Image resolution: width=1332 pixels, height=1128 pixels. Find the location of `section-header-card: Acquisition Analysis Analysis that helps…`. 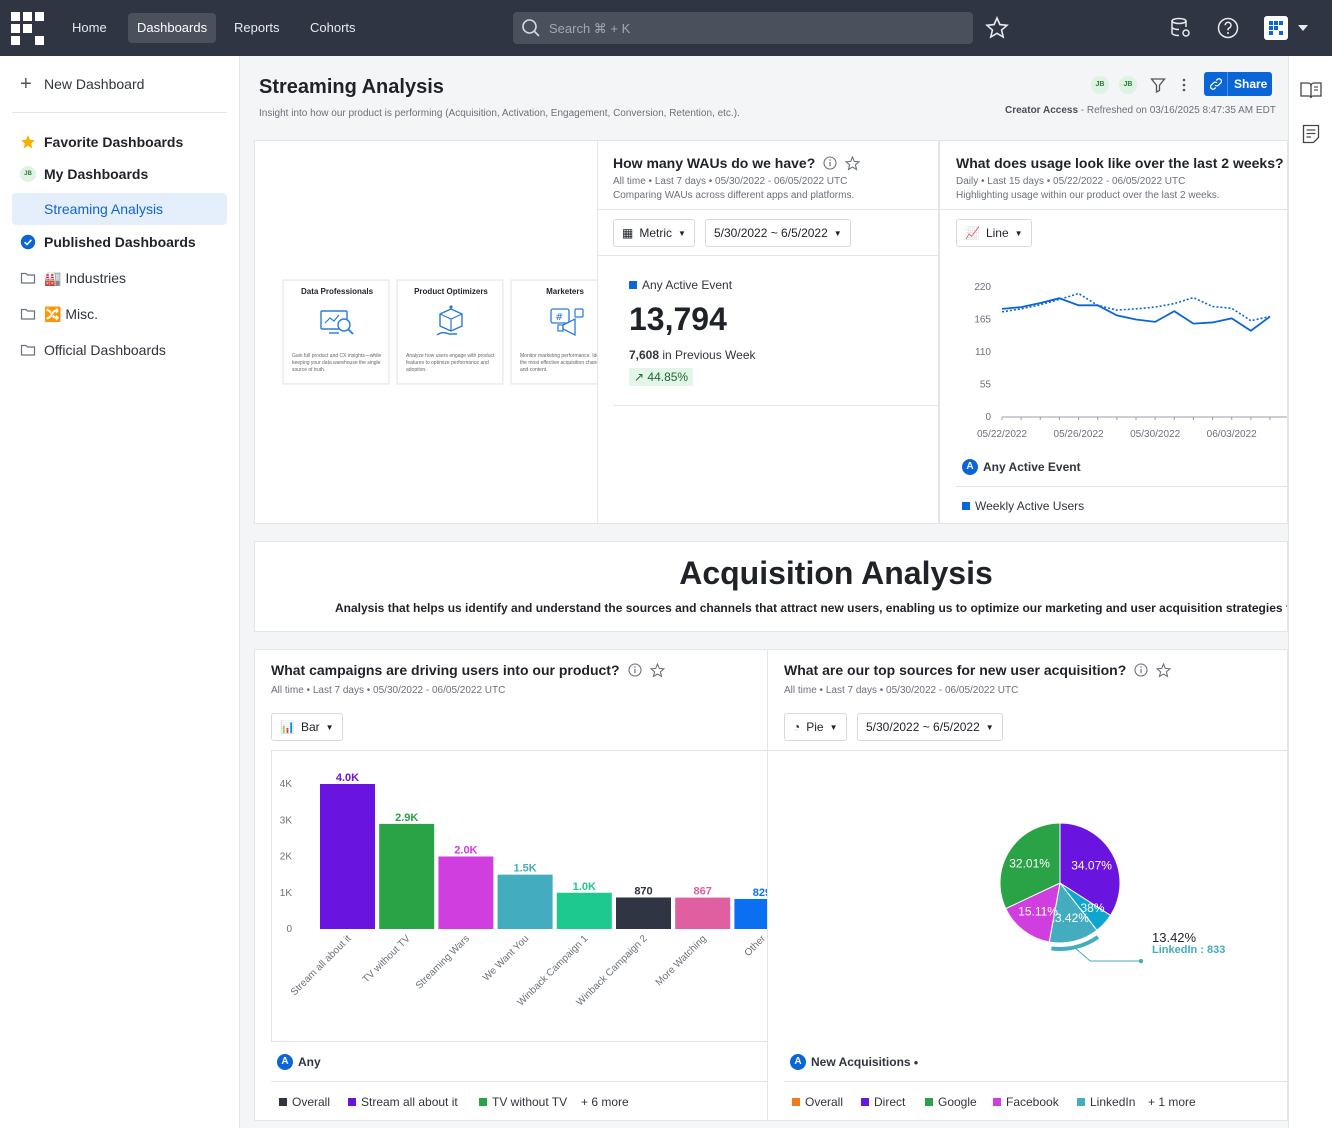

section-header-card: Acquisition Analysis Analysis that helps… is located at coordinates (771, 586).